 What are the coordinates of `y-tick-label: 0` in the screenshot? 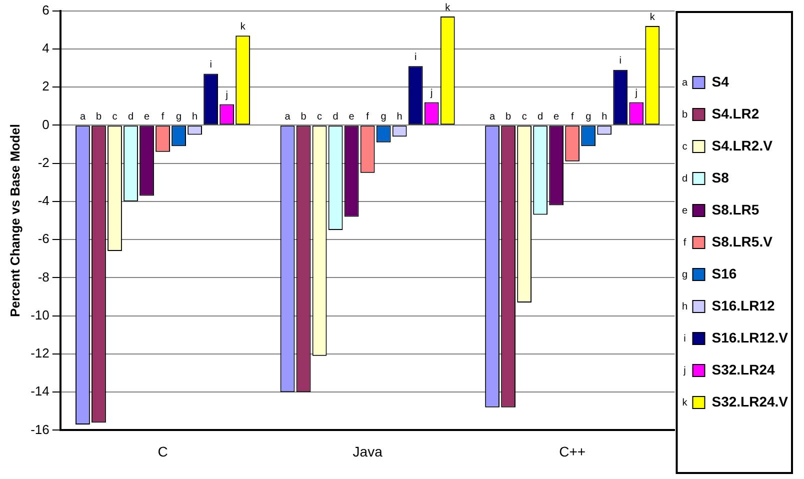 It's located at (46, 124).